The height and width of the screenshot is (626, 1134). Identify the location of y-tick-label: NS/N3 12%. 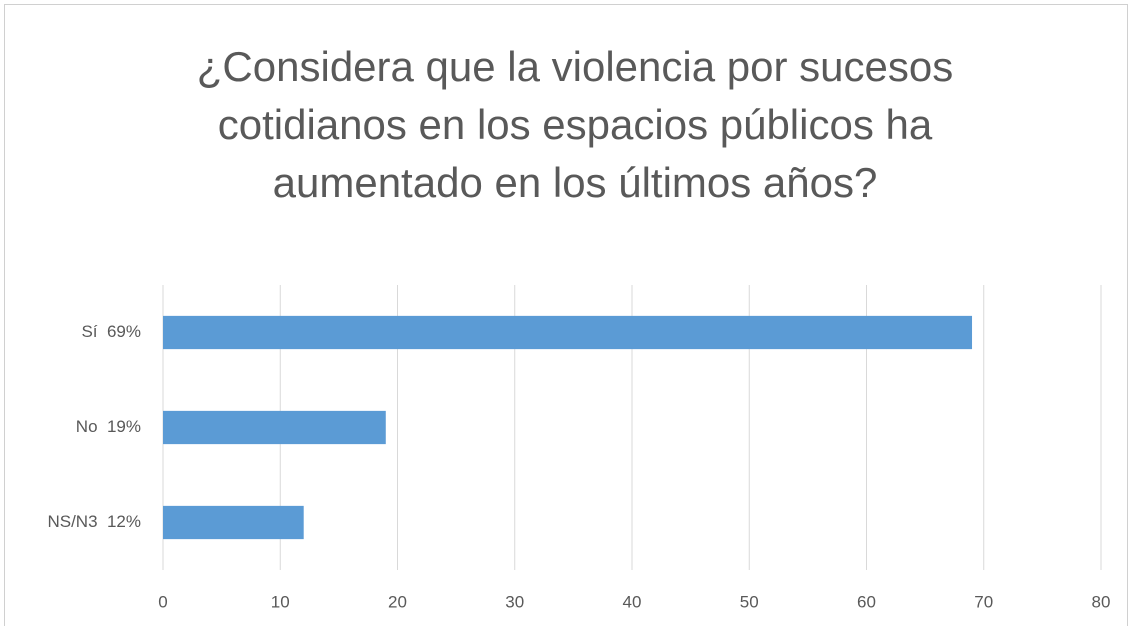
(94, 521).